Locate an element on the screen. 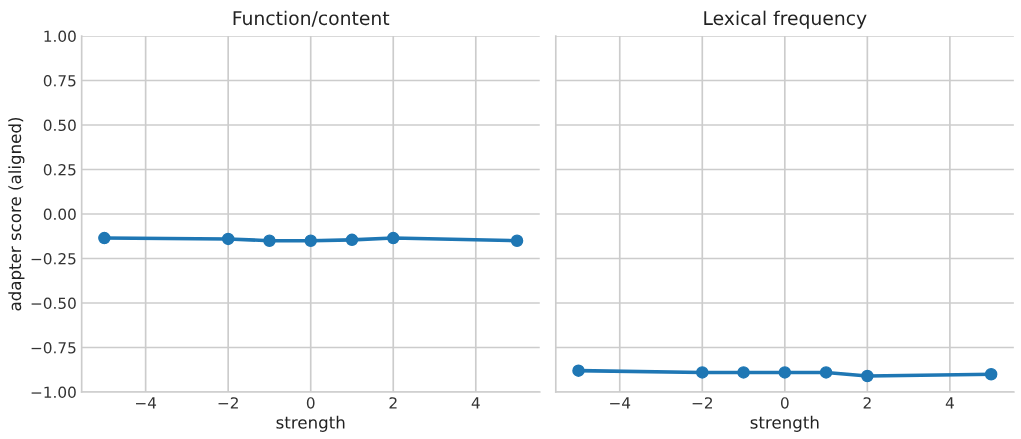  y-tick-label: −0.25 is located at coordinates (53, 258).